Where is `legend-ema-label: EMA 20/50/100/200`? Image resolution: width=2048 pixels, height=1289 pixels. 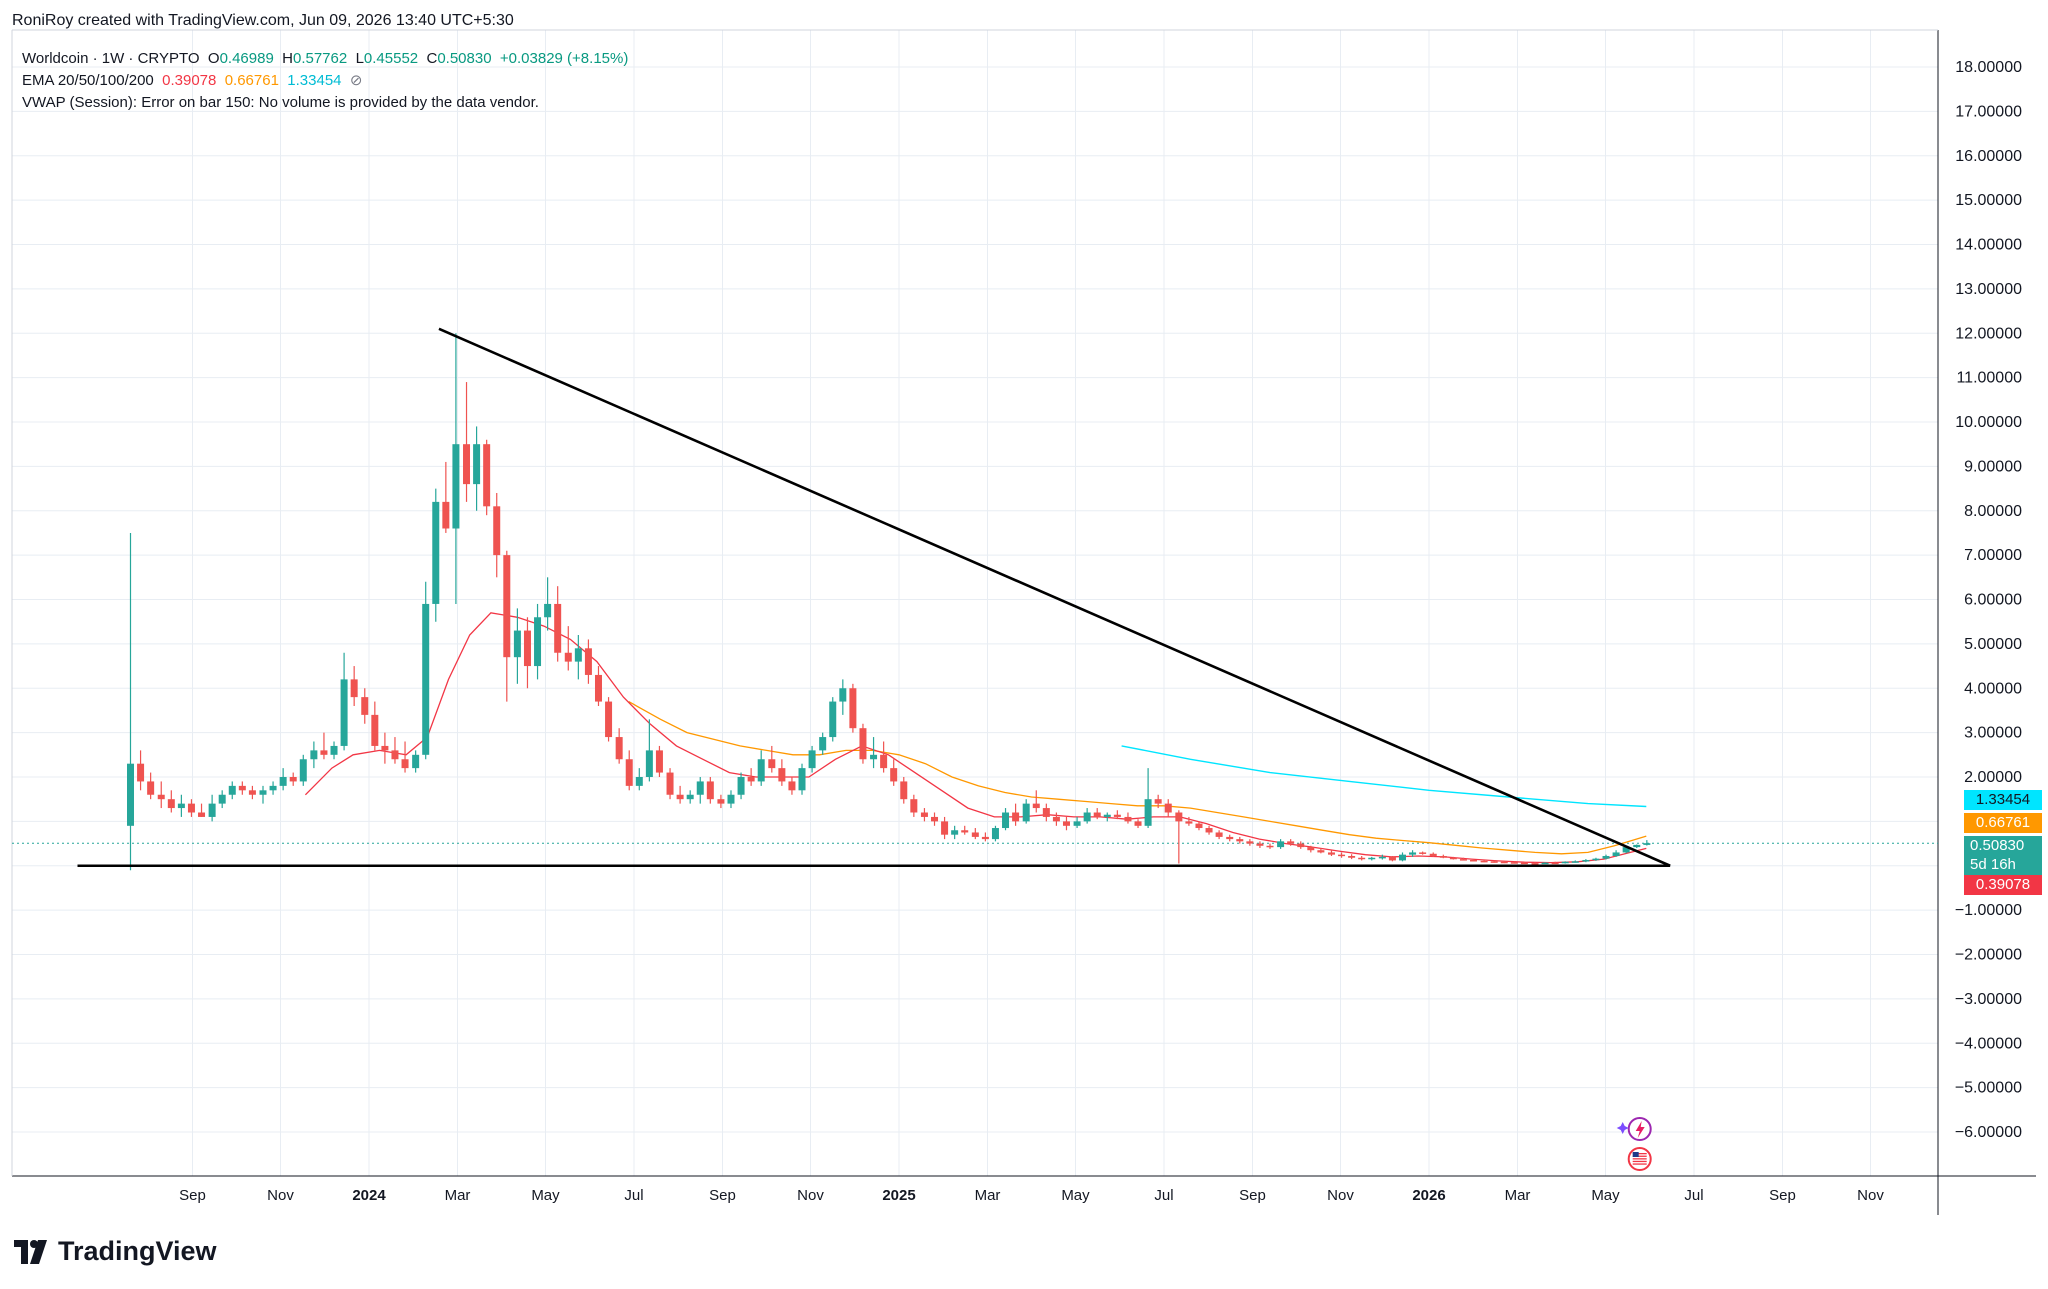 legend-ema-label: EMA 20/50/100/200 is located at coordinates (88, 80).